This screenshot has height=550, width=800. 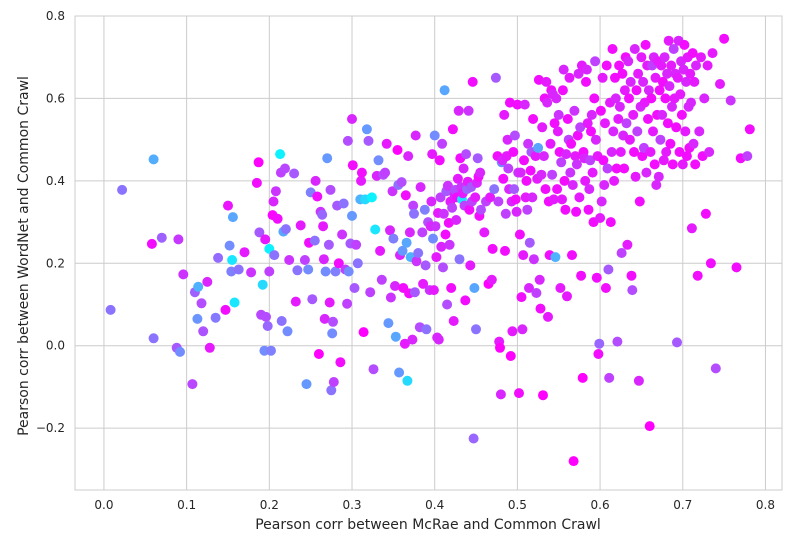 I want to click on y-tick-label: 0.8, so click(x=55, y=16).